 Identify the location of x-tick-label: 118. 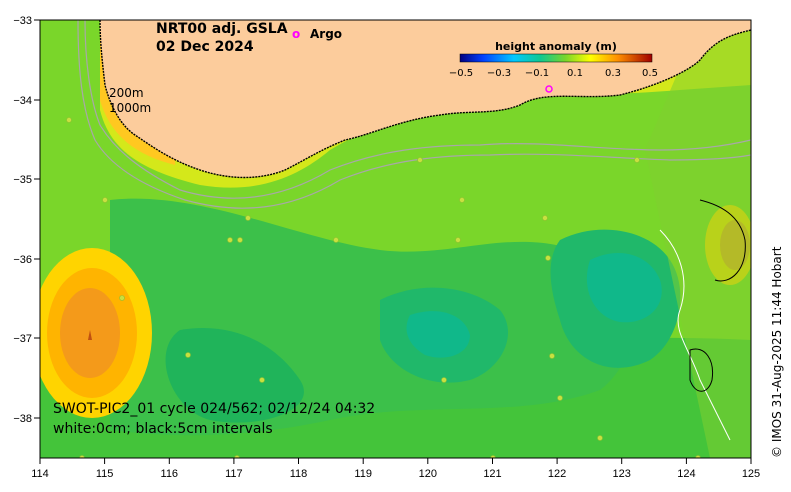
(299, 474).